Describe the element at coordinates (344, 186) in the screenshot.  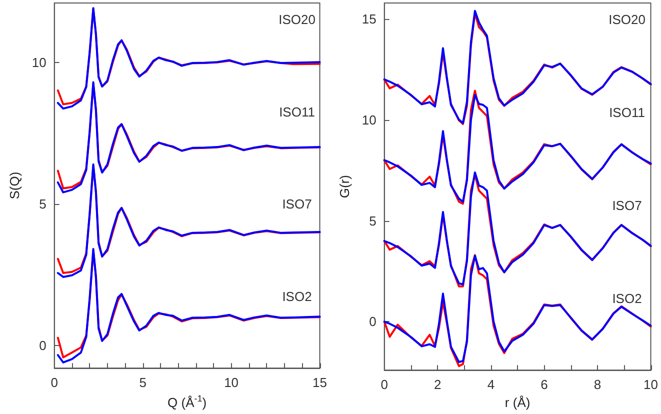
I see `y-axis-title: G(r)` at that location.